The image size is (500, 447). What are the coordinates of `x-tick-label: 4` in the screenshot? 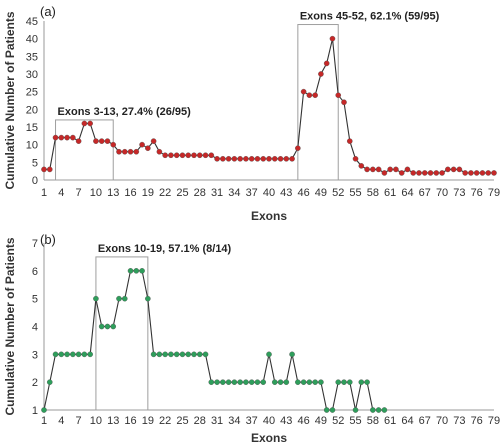 It's located at (61, 421).